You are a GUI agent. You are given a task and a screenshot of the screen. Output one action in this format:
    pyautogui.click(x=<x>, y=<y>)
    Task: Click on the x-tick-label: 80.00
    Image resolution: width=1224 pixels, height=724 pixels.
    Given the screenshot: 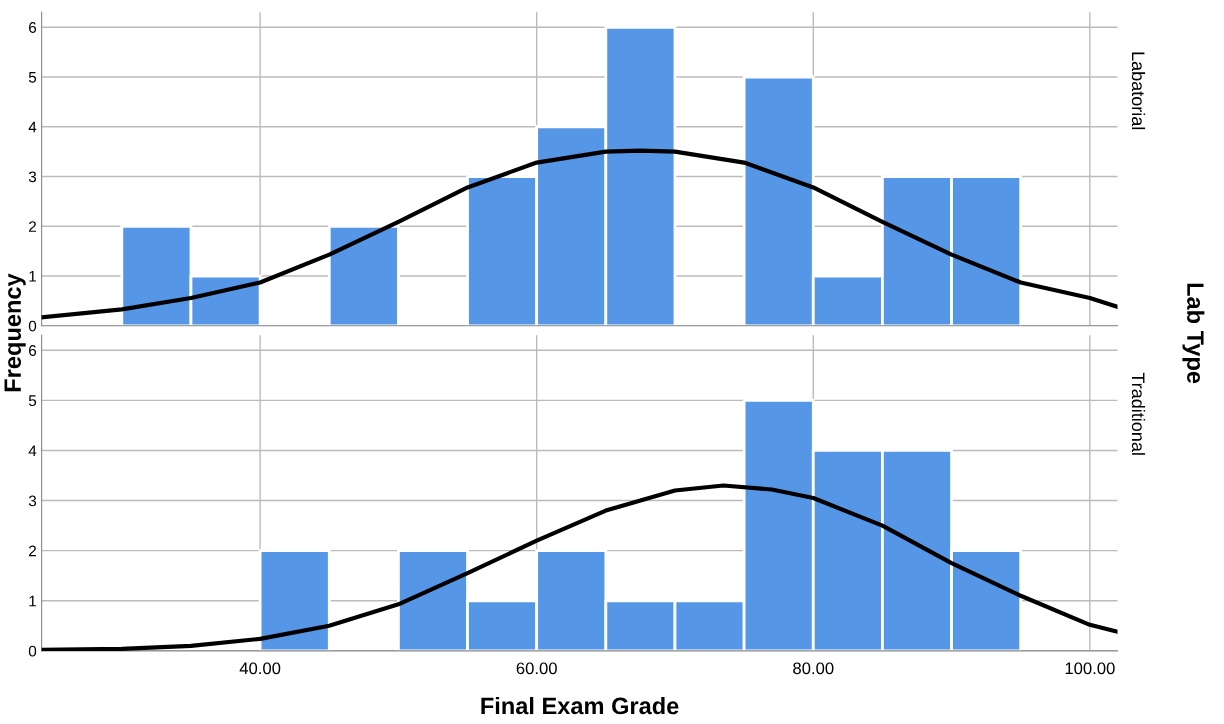 What is the action you would take?
    pyautogui.click(x=813, y=668)
    